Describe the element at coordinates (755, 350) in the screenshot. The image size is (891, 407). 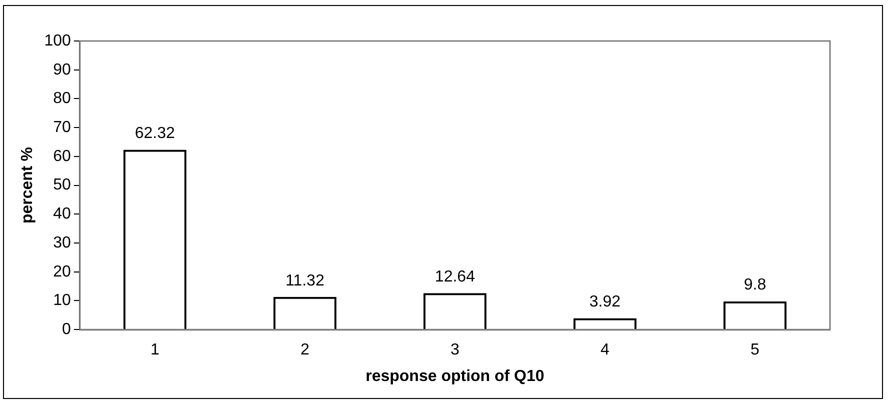
I see `x-tick-label: 5` at that location.